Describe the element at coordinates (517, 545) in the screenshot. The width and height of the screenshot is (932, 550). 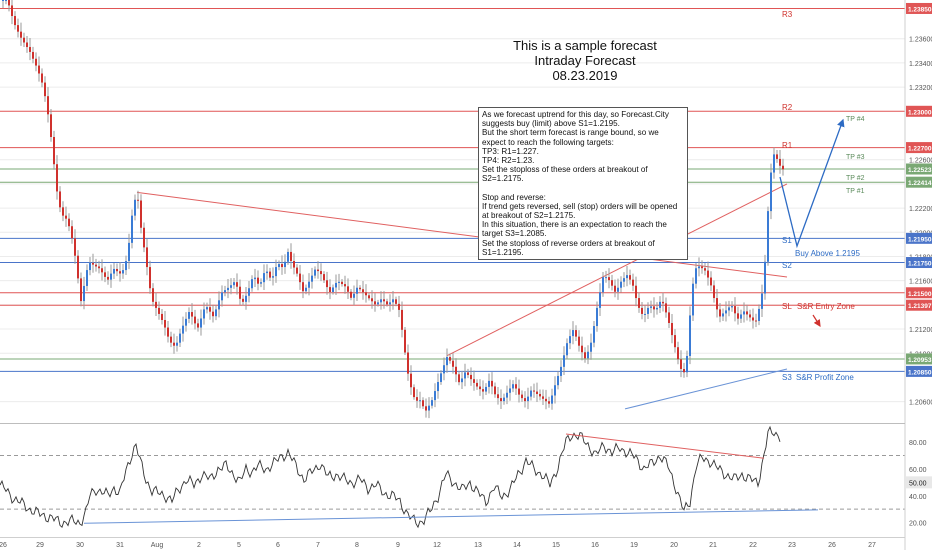
I see `time-tick-label: 14` at that location.